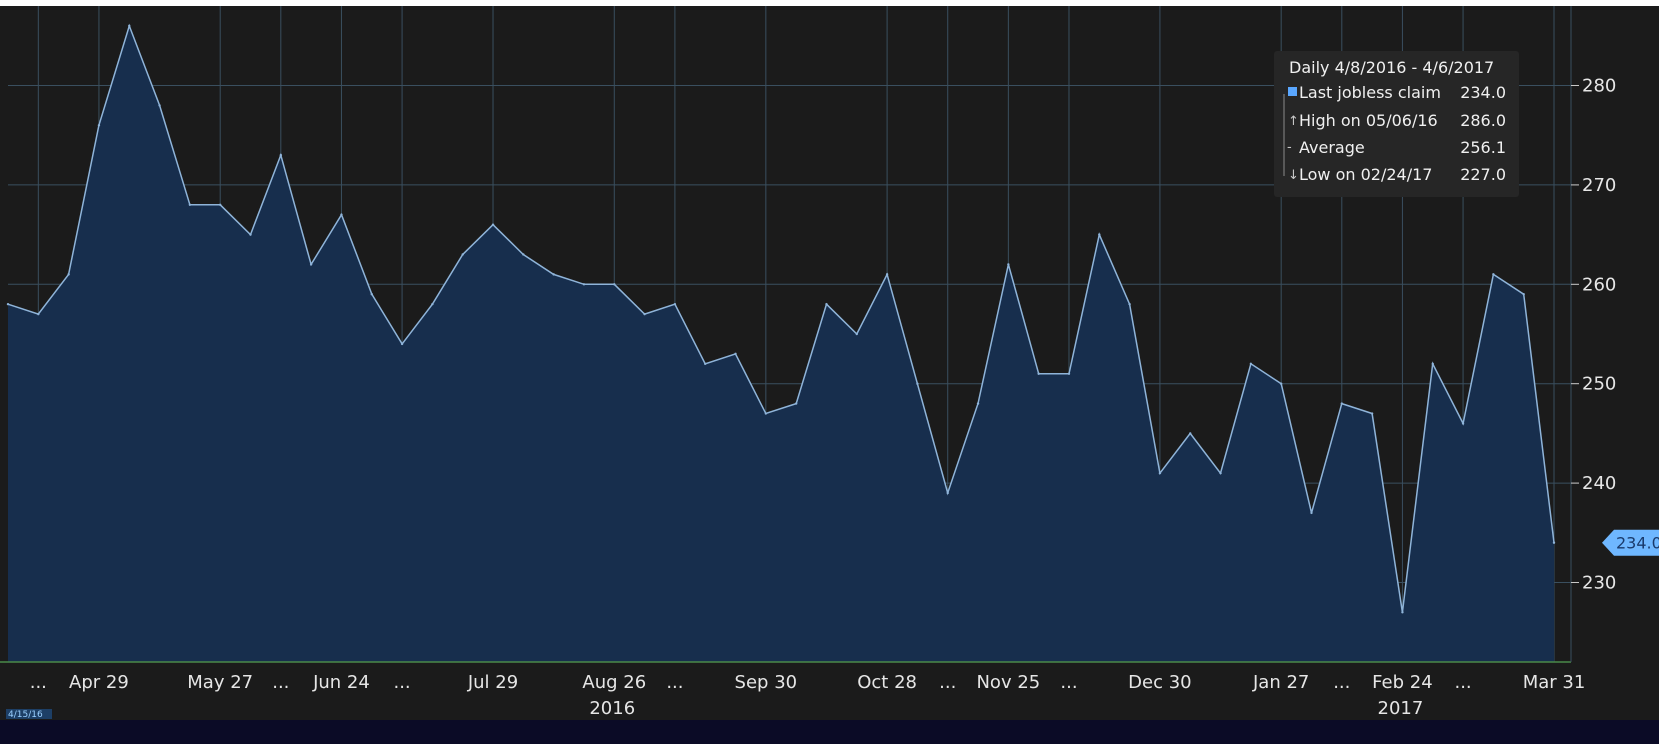  Describe the element at coordinates (1008, 682) in the screenshot. I see `x-tick-label: Nov 25` at that location.